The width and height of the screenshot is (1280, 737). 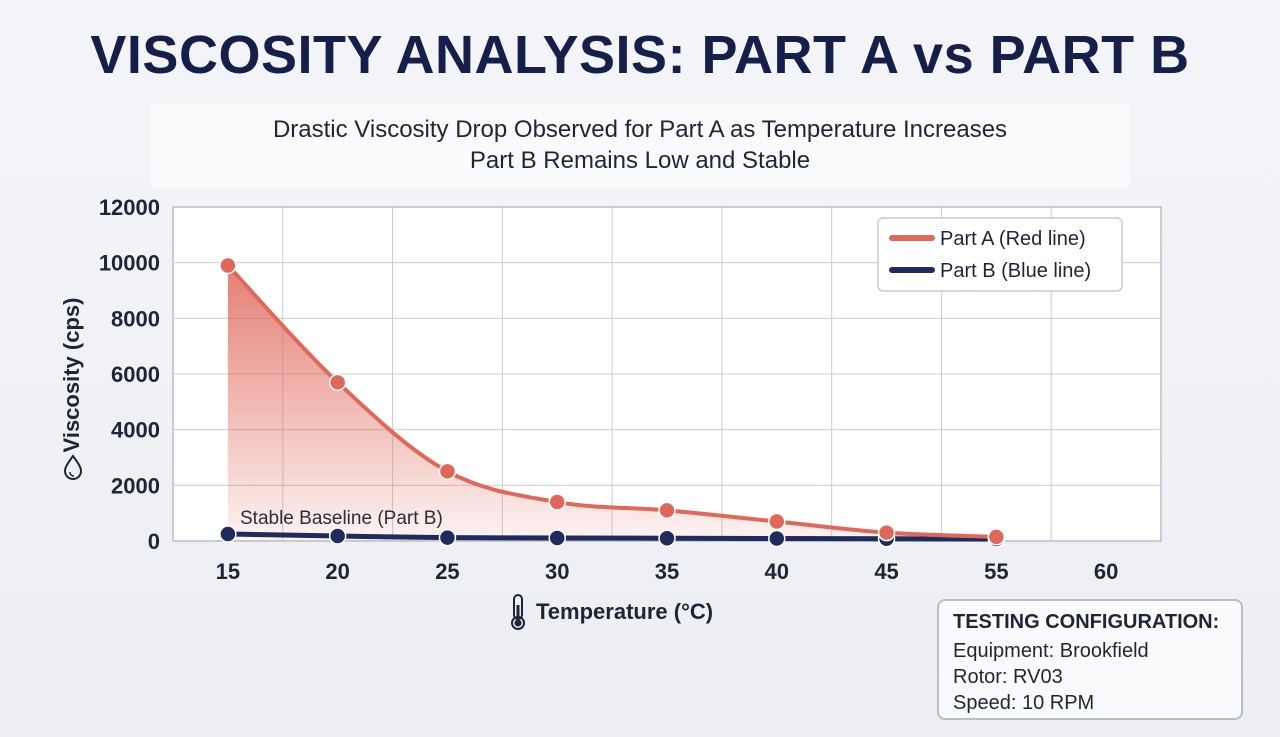 I want to click on chart-subtitle-line-2: Part B Remains Low and Stable, so click(x=640, y=160).